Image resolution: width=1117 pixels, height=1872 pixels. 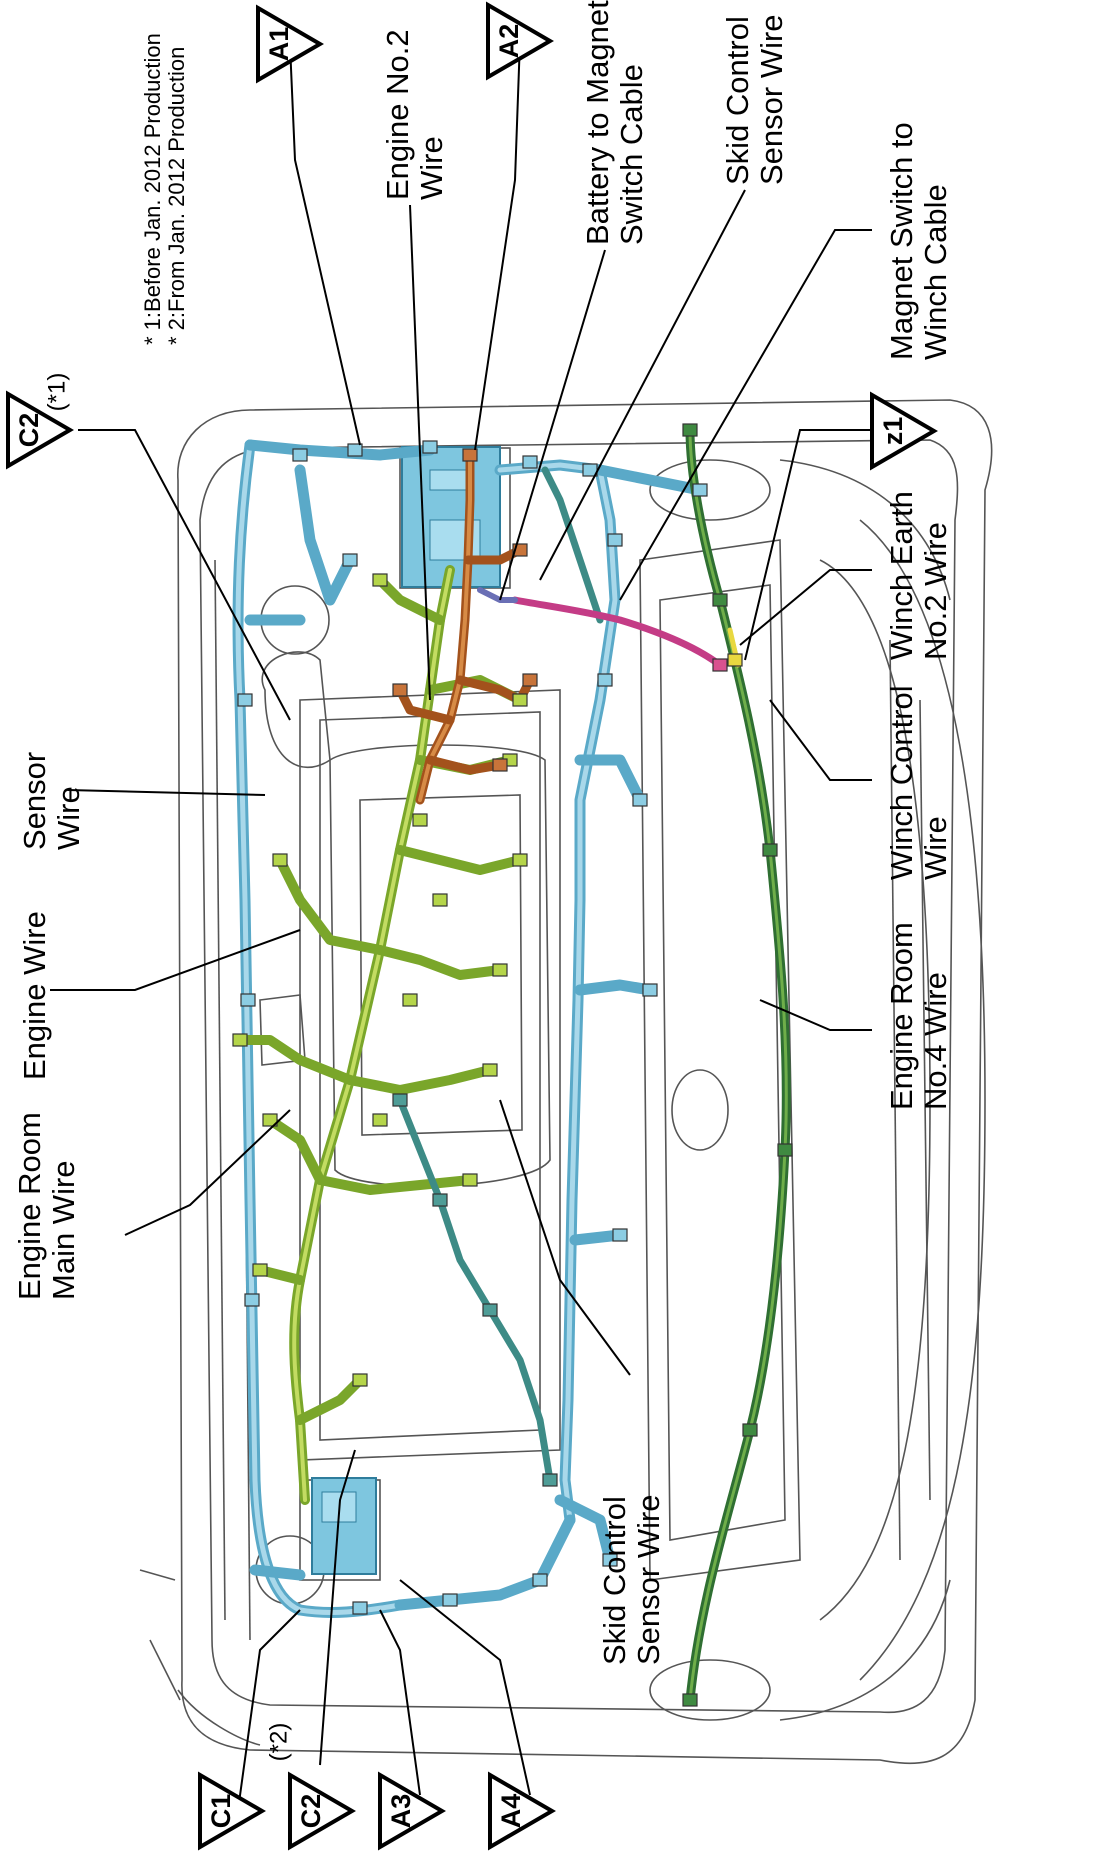 I want to click on marker-a4: A4, so click(x=522, y=1811).